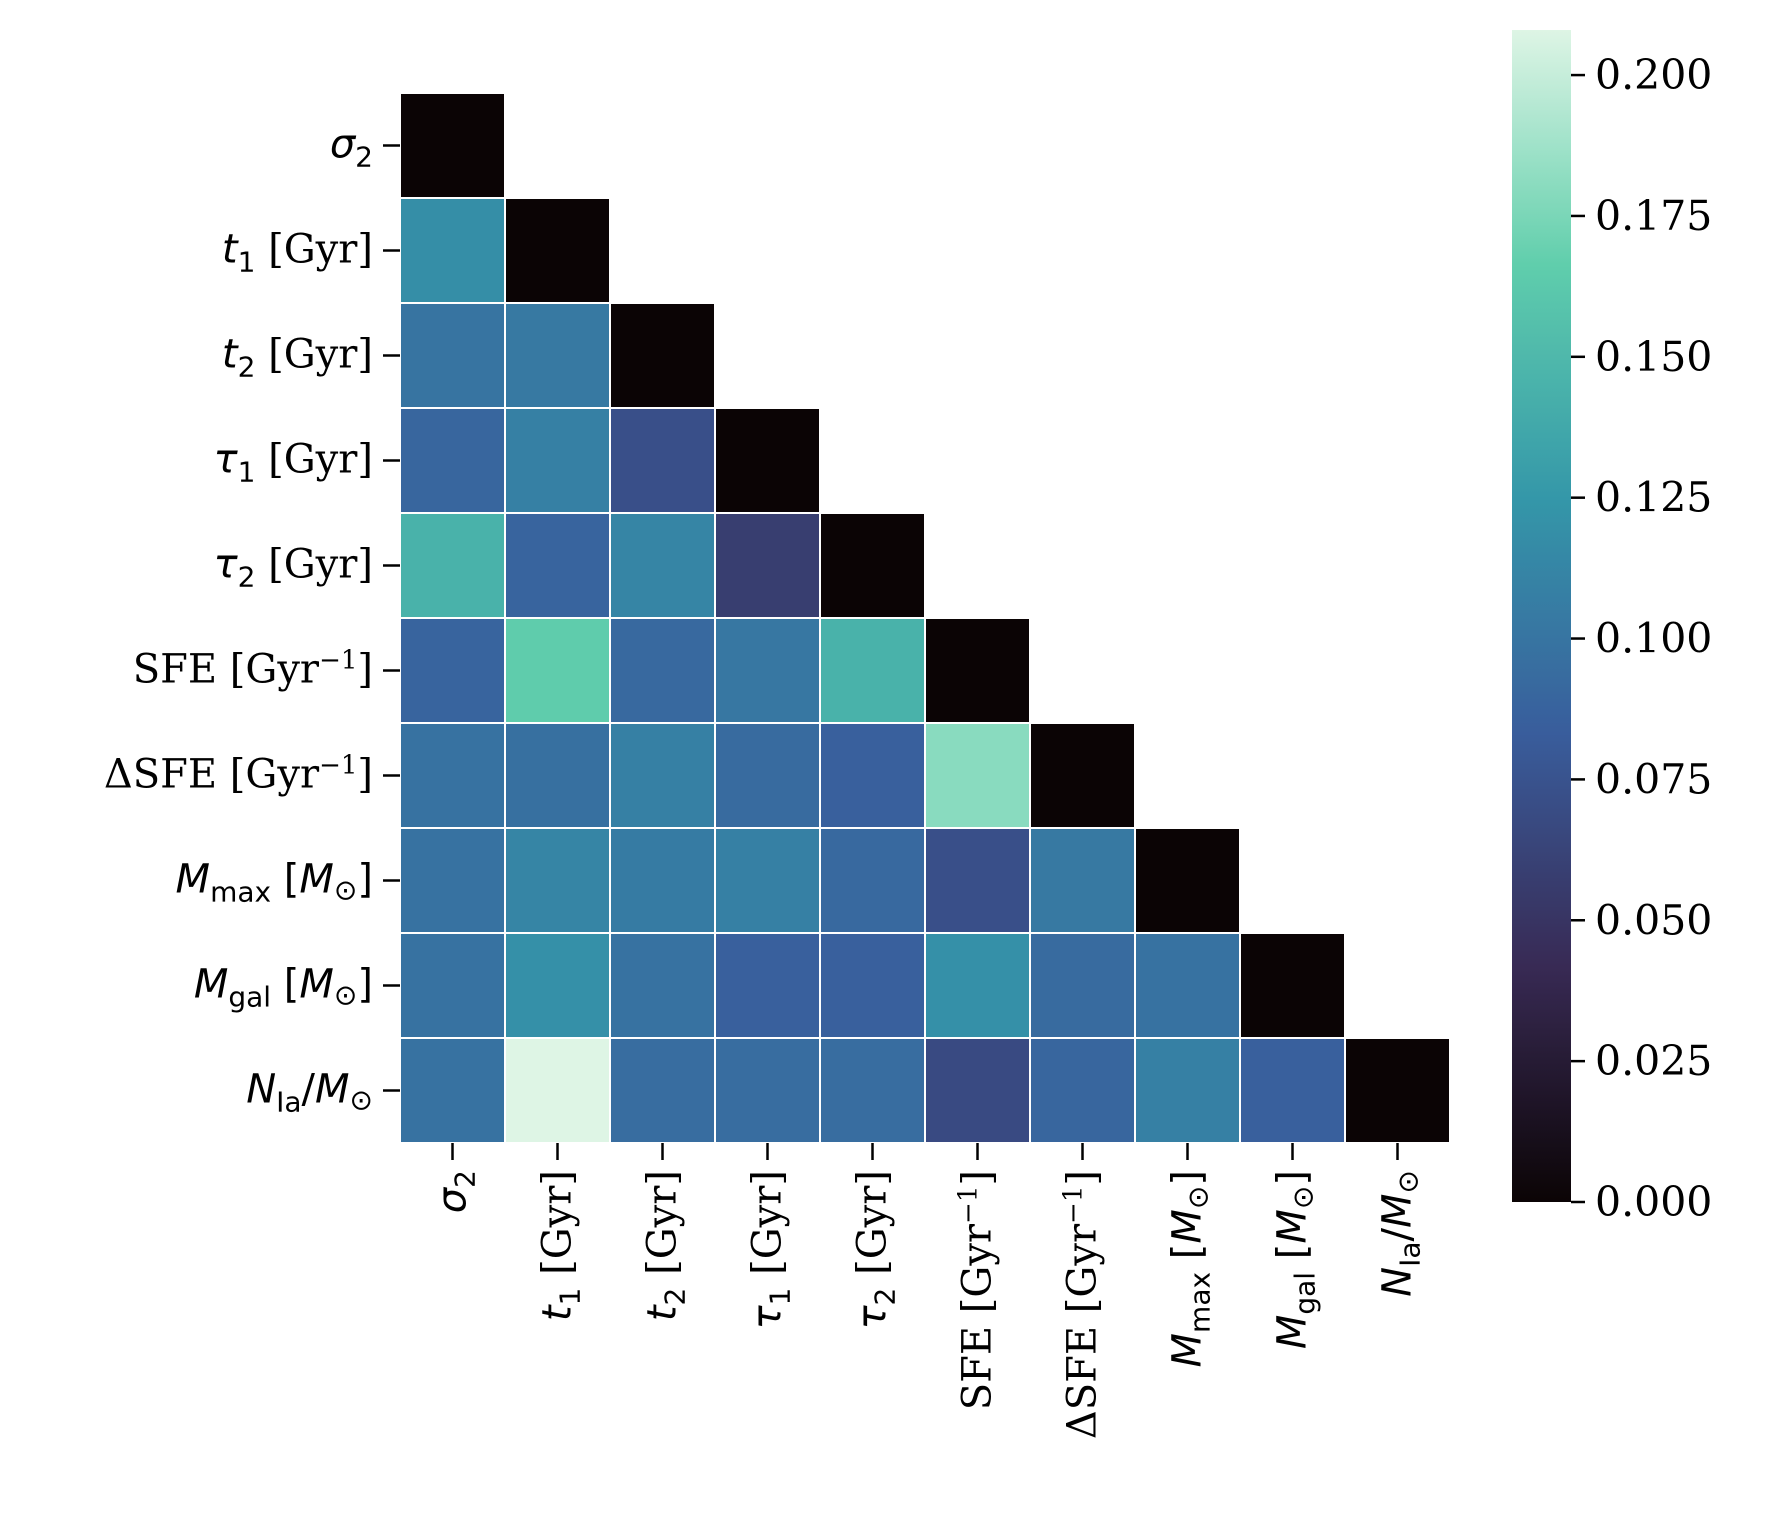 This screenshot has width=1768, height=1533. What do you see at coordinates (1653, 1202) in the screenshot?
I see `colorbar-tick-label: 0.000` at bounding box center [1653, 1202].